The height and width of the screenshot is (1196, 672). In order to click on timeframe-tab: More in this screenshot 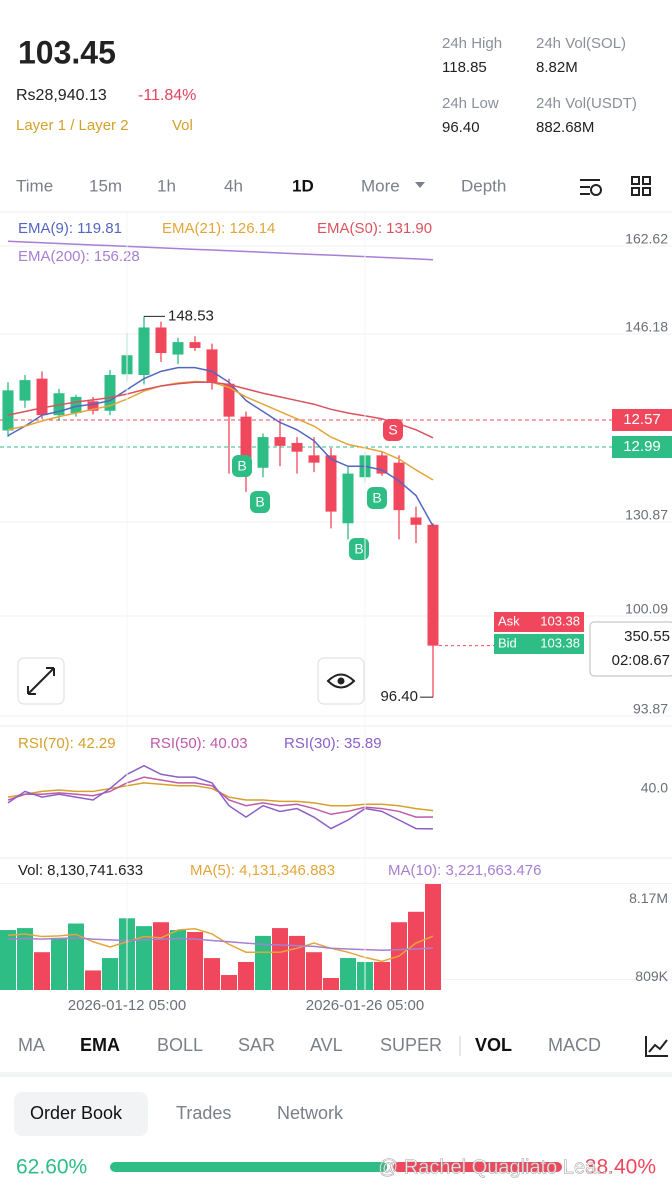, I will do `click(380, 185)`.